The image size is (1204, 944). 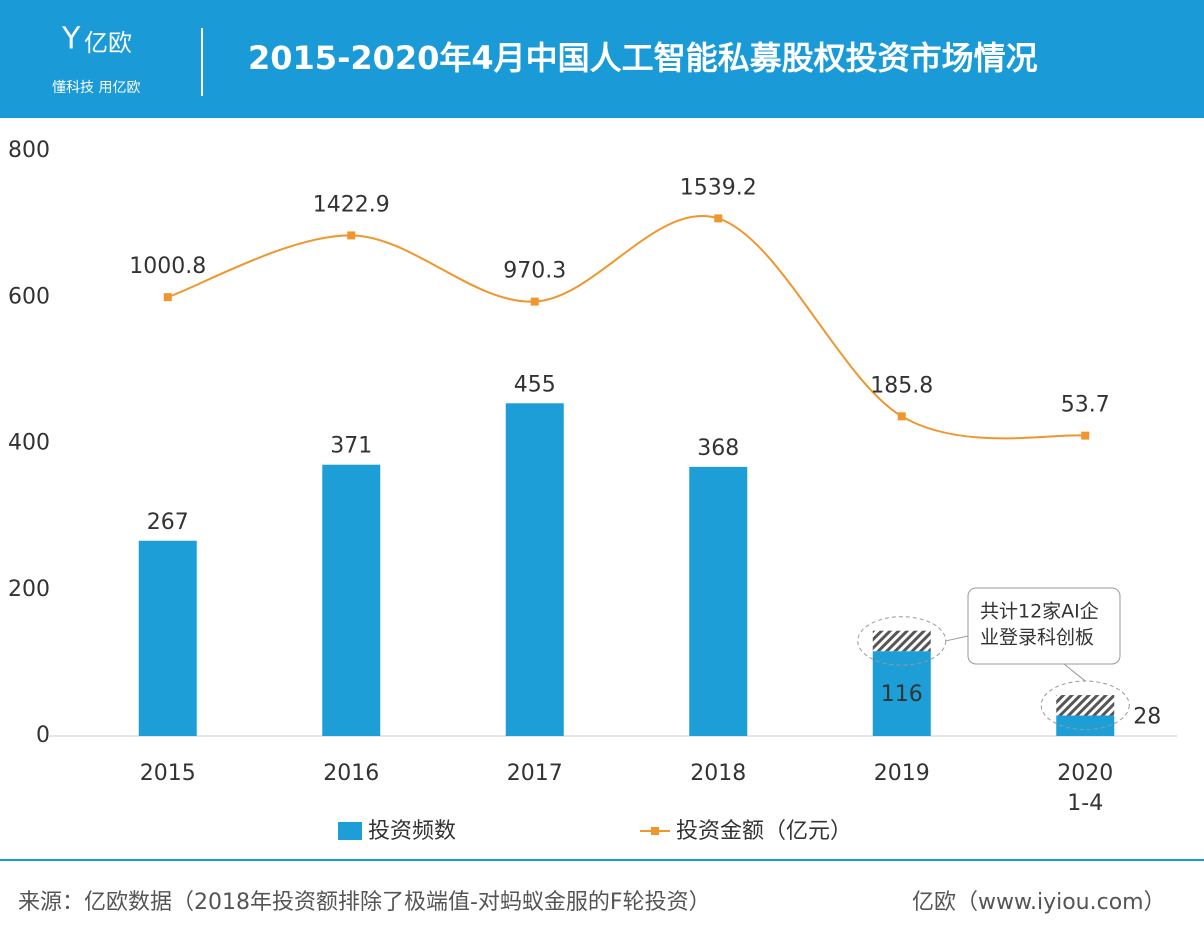 What do you see at coordinates (351, 204) in the screenshot?
I see `line-value-label: 1422.9` at bounding box center [351, 204].